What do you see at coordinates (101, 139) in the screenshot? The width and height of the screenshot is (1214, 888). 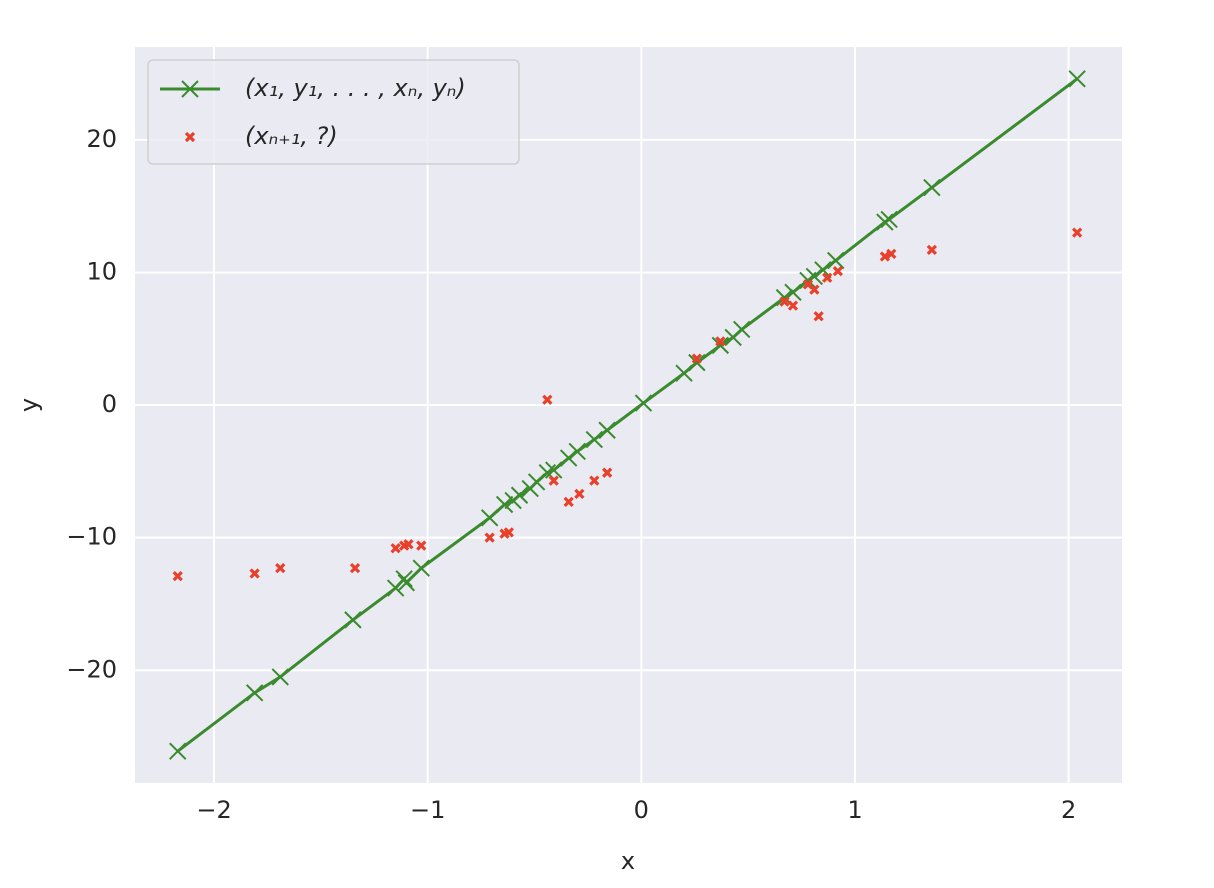 I see `y-tick-label: 20` at bounding box center [101, 139].